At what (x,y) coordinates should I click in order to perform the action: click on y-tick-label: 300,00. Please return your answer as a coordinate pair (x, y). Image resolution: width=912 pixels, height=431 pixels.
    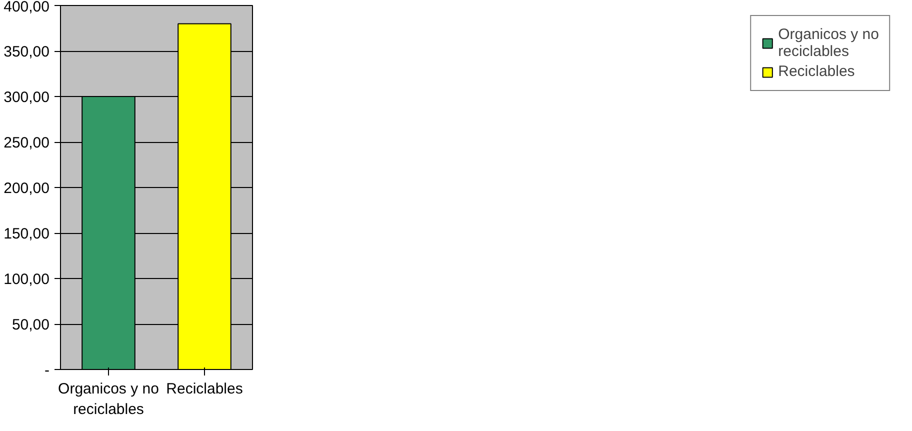
    Looking at the image, I should click on (27, 97).